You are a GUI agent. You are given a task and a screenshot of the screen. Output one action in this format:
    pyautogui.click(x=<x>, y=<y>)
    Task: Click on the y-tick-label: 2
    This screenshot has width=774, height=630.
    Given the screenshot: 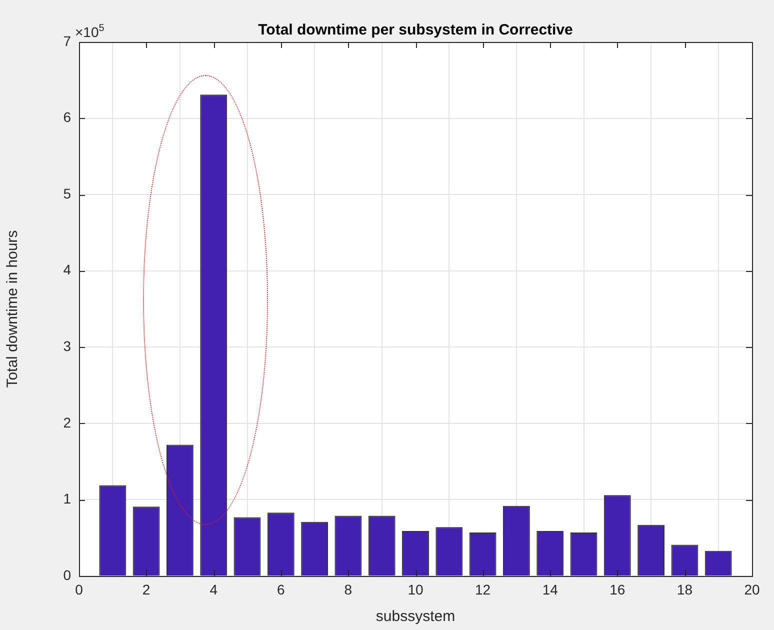 What is the action you would take?
    pyautogui.click(x=67, y=422)
    